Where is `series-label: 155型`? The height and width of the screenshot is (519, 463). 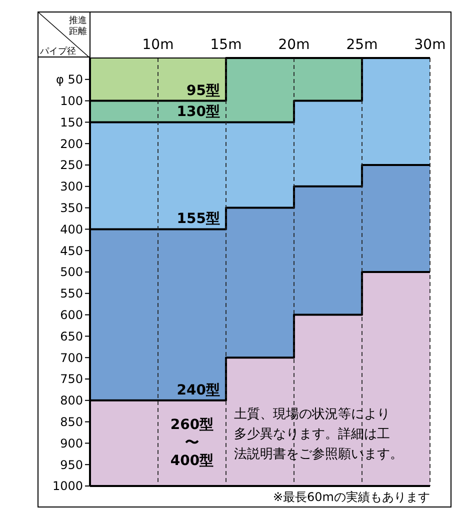 series-label: 155型 is located at coordinates (198, 219).